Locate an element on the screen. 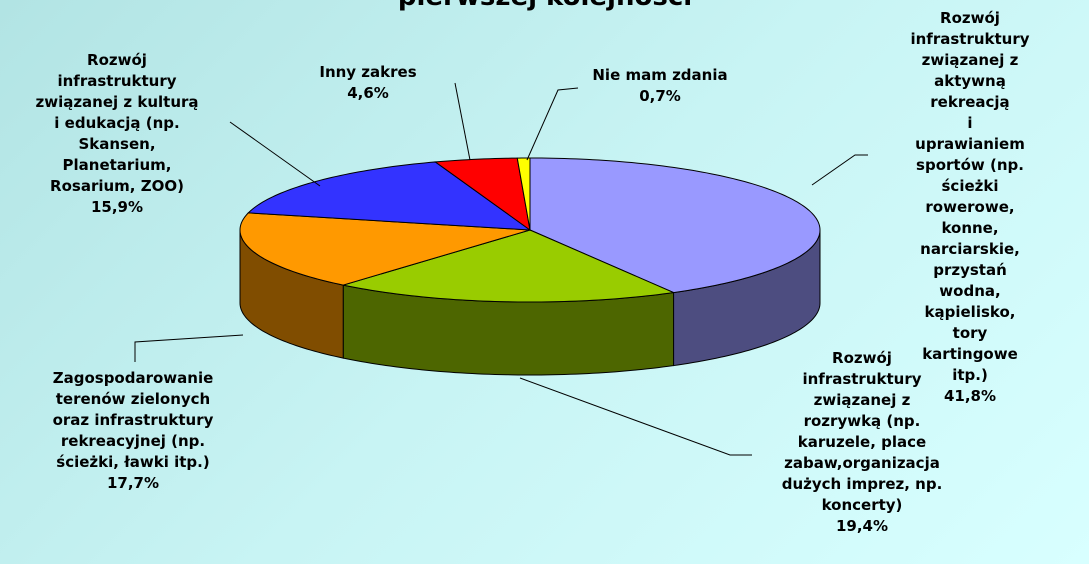 The width and height of the screenshot is (1089, 564). value-label: 4,6% is located at coordinates (368, 93).